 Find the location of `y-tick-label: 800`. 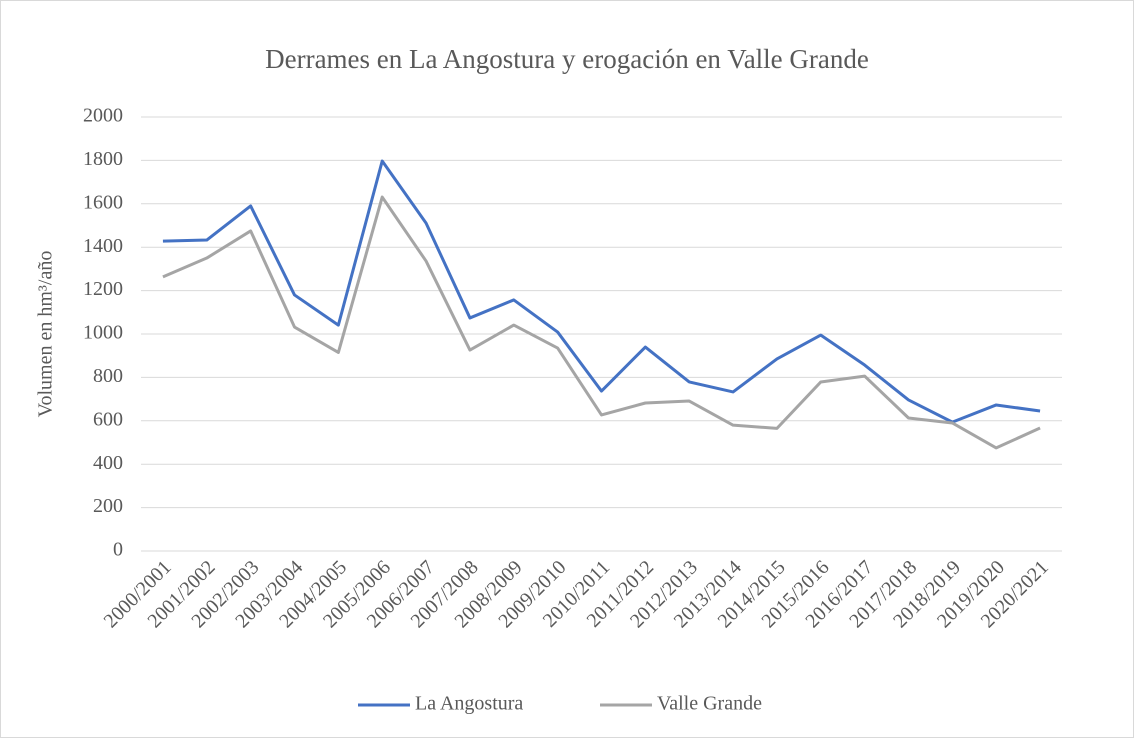

y-tick-label: 800 is located at coordinates (108, 376).